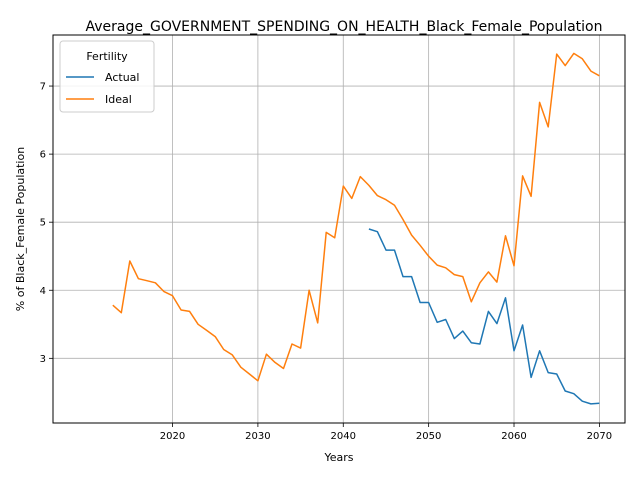 Image resolution: width=640 pixels, height=480 pixels. What do you see at coordinates (428, 436) in the screenshot?
I see `x-tick-label: 2050` at bounding box center [428, 436].